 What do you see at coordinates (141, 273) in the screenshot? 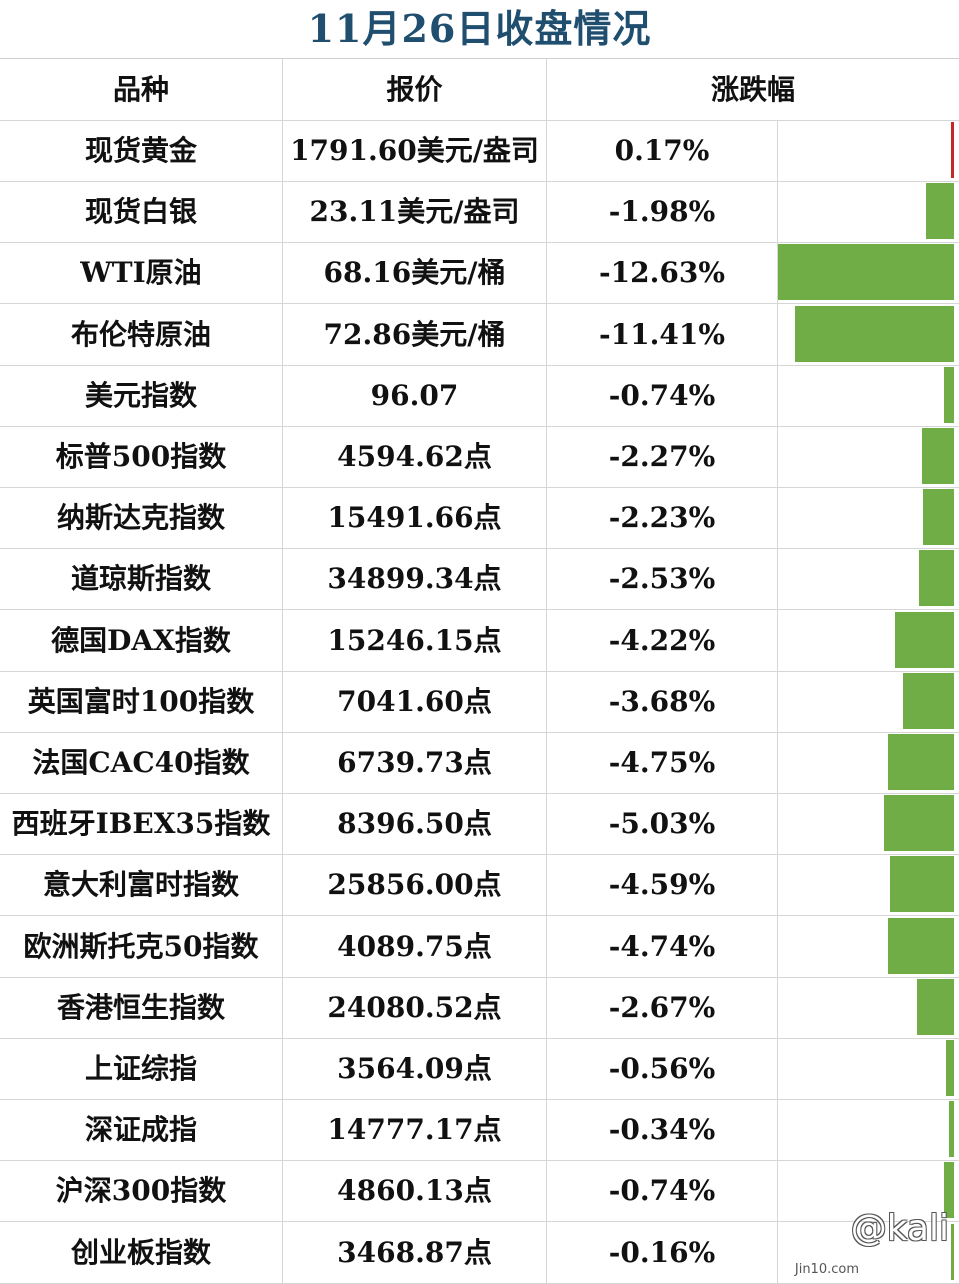
I see `category-label: WTI原油` at bounding box center [141, 273].